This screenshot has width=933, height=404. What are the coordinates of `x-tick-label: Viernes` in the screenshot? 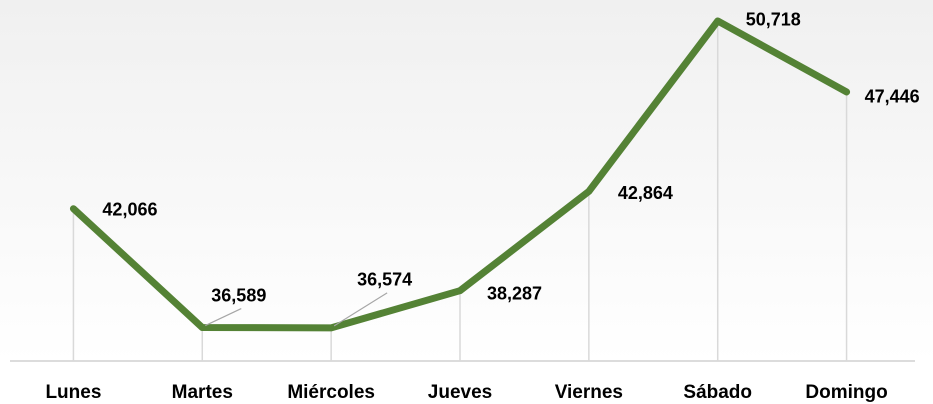 It's located at (589, 392).